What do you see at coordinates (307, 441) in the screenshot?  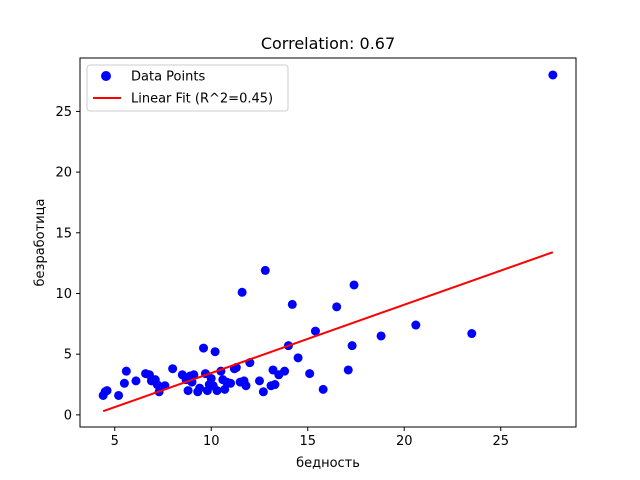 I see `x-tick-label: 15` at bounding box center [307, 441].